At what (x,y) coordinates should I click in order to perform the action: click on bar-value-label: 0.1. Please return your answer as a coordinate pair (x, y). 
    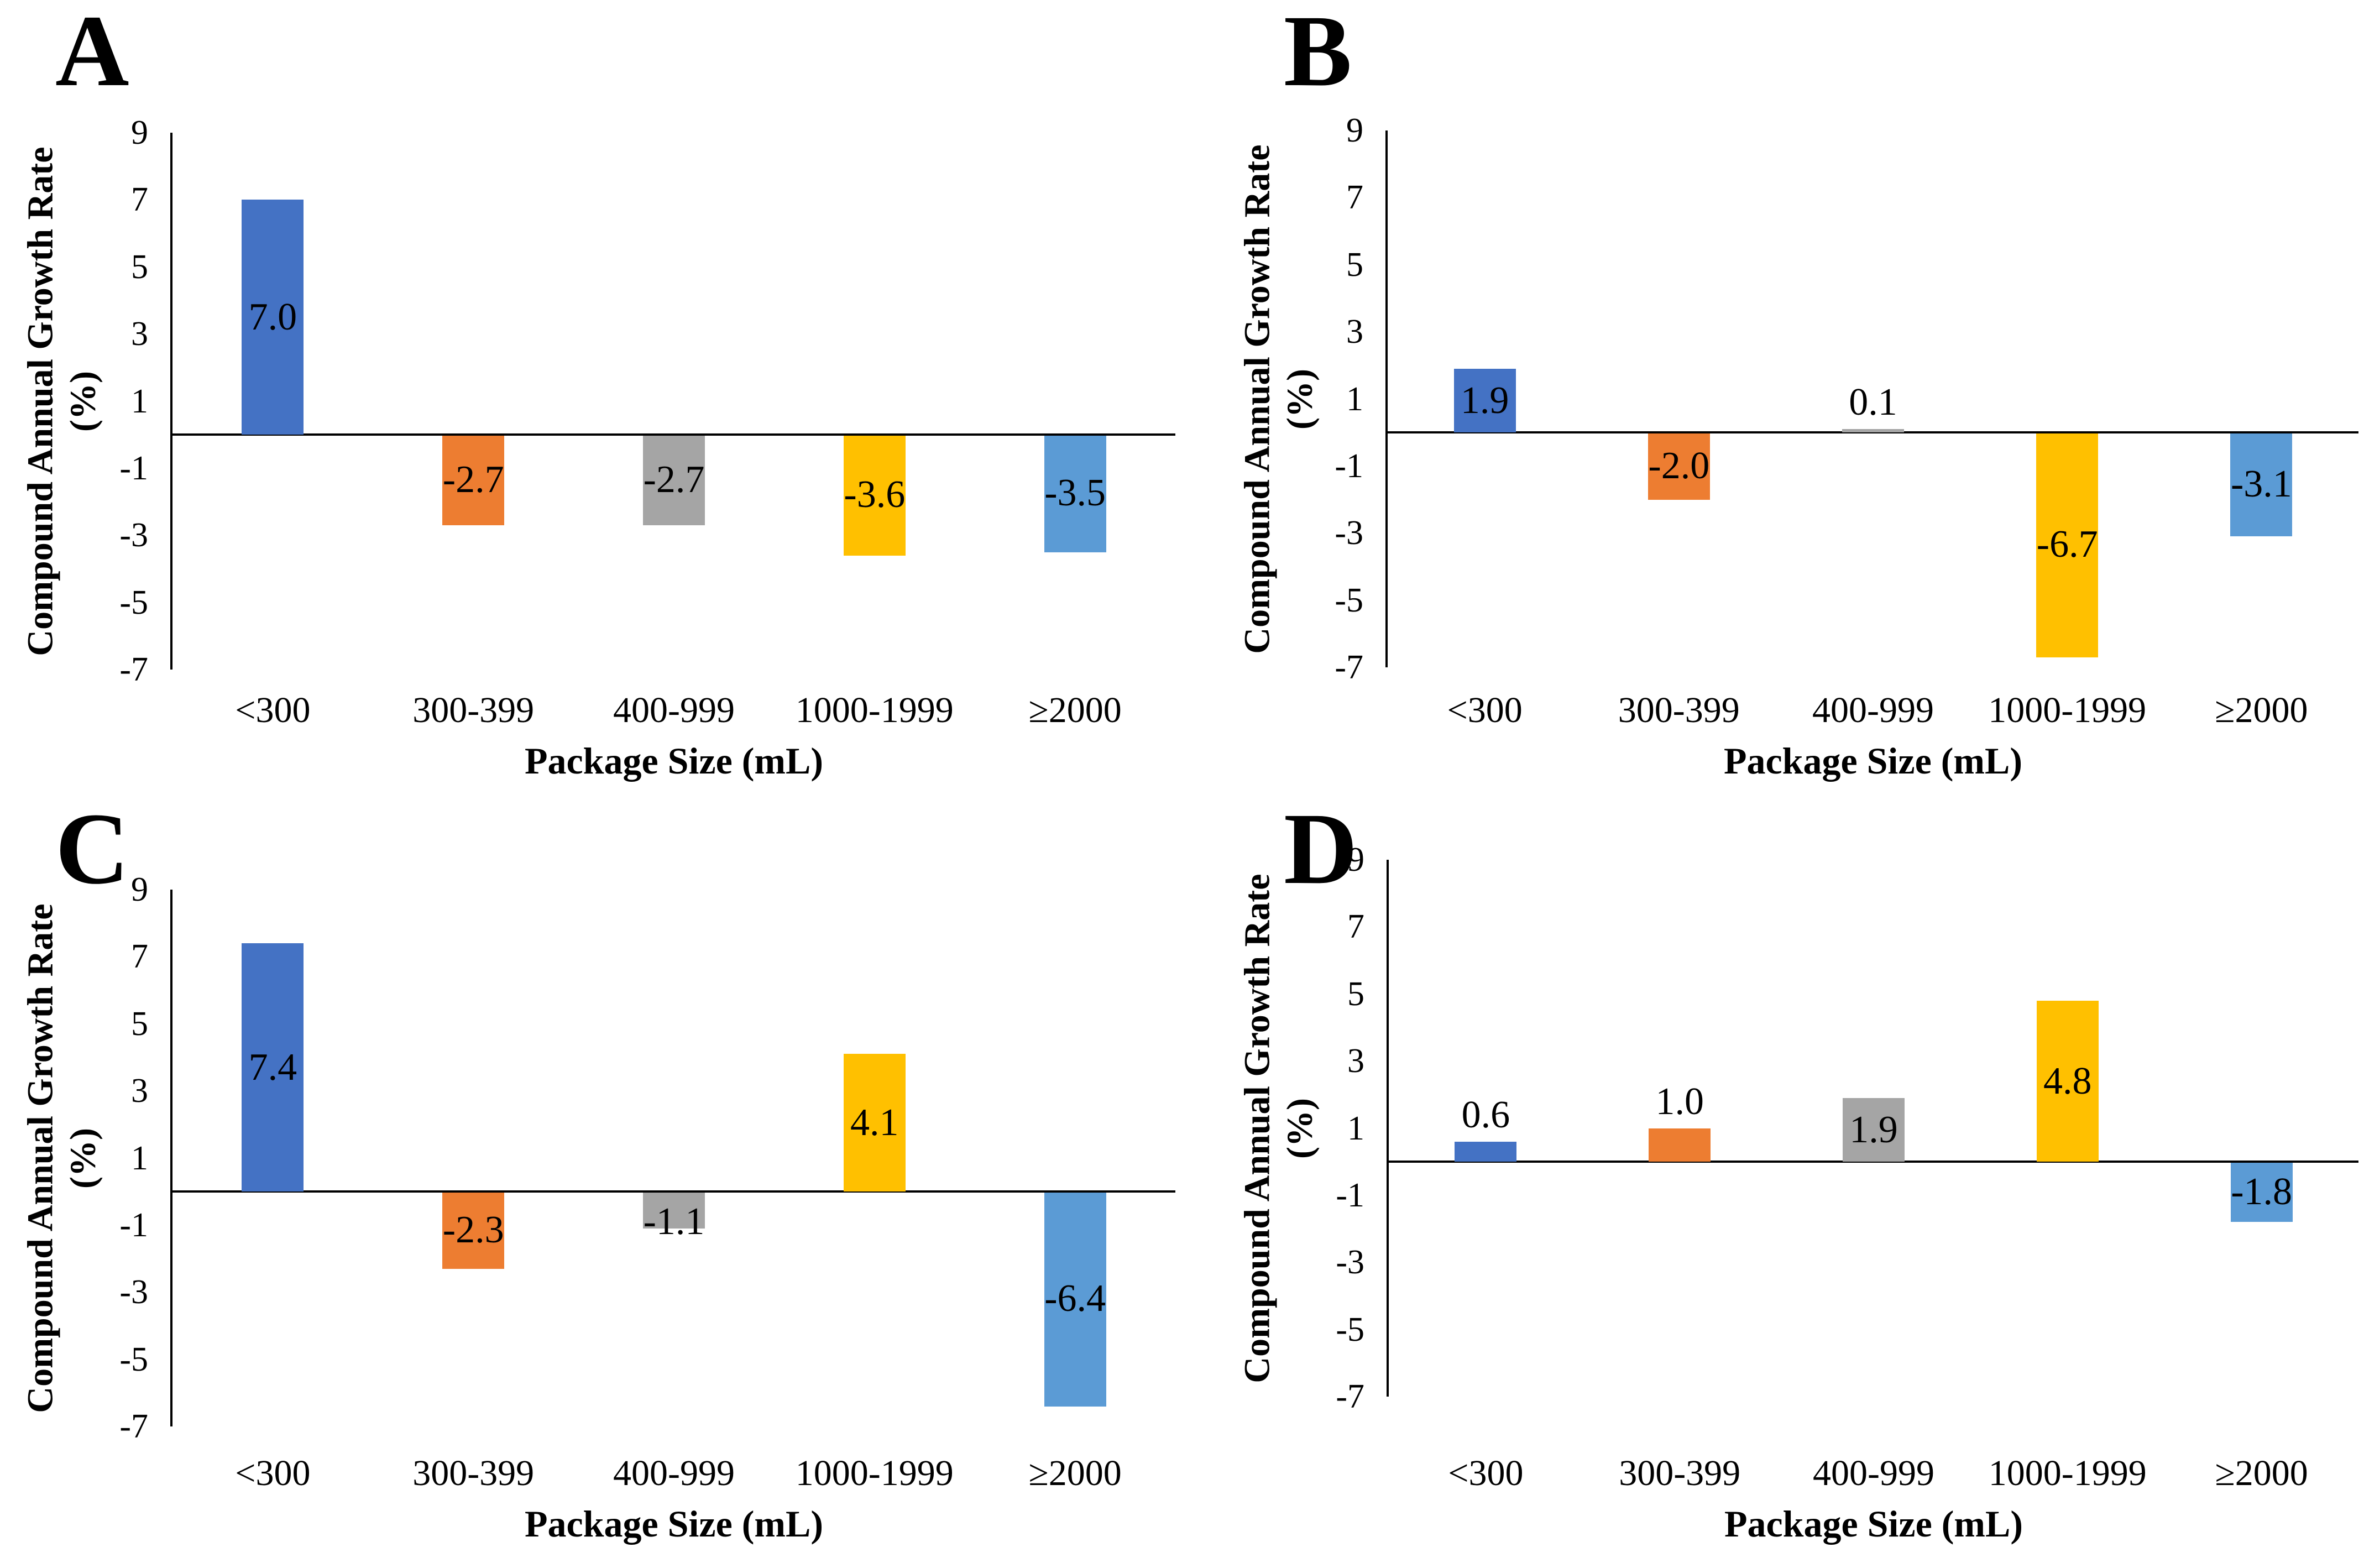
    Looking at the image, I should click on (1873, 403).